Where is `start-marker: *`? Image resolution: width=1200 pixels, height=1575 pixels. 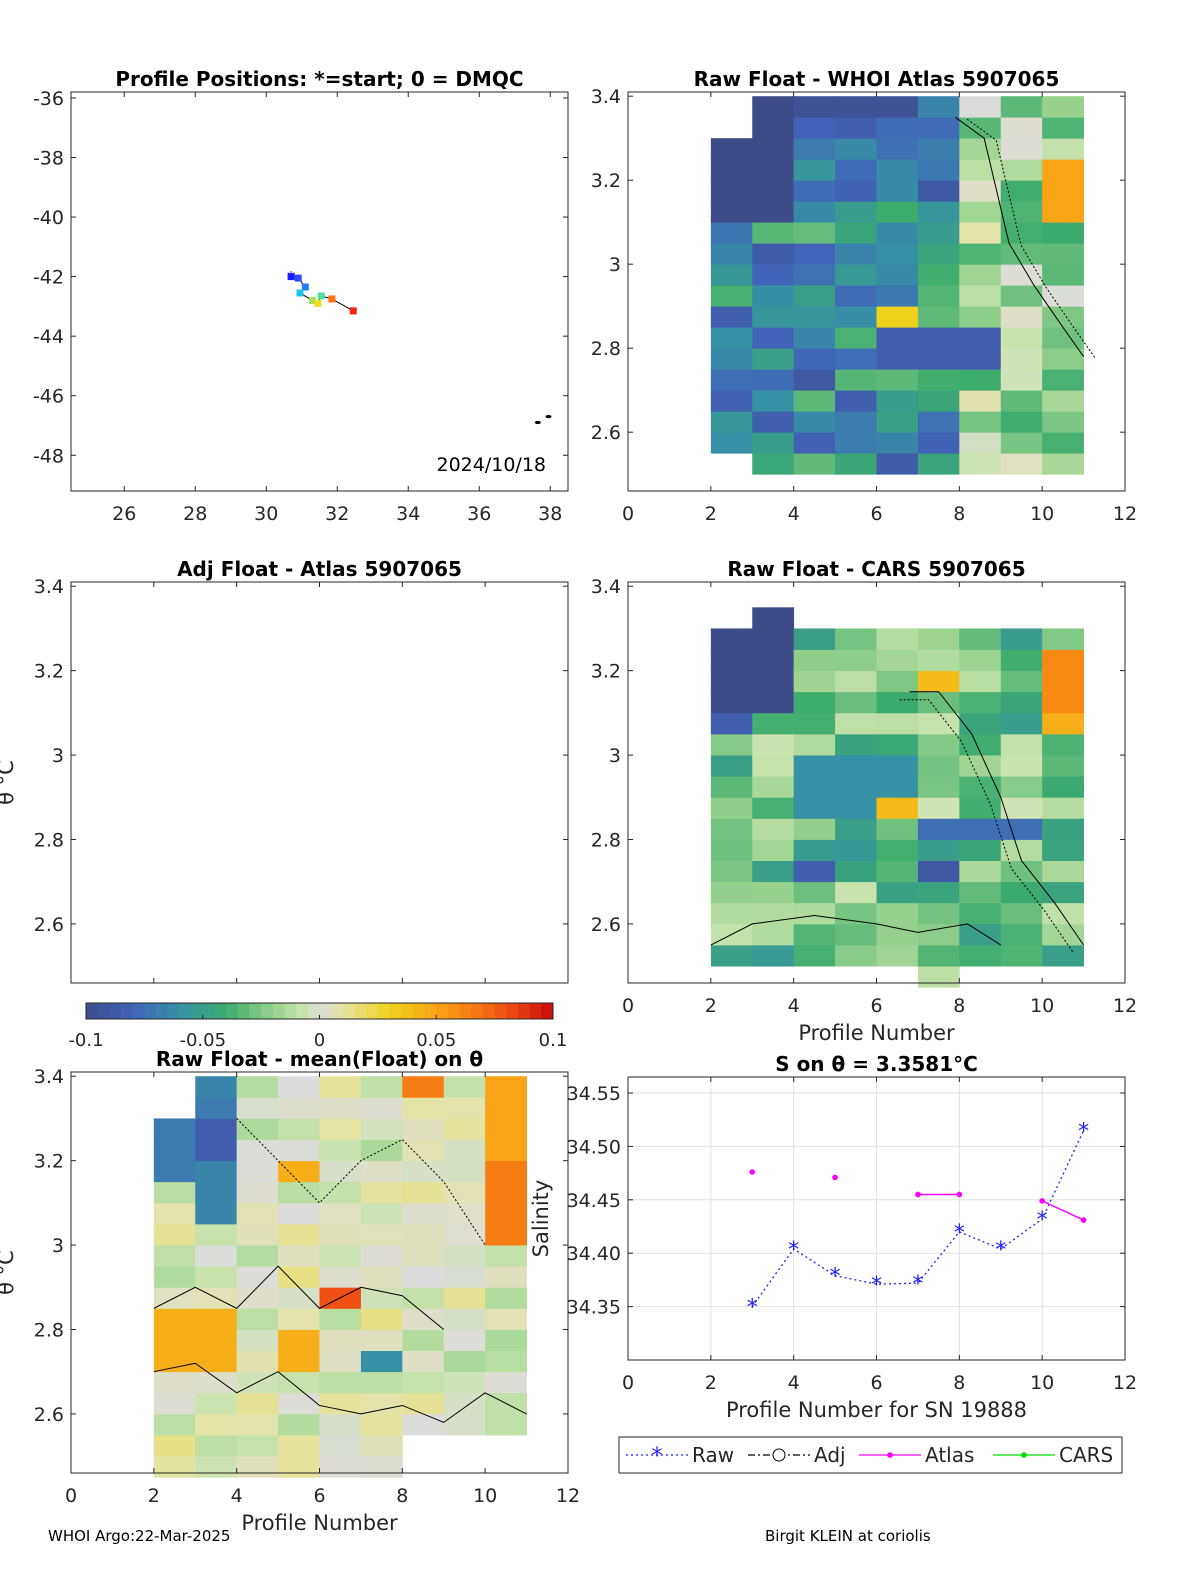 start-marker: * is located at coordinates (291, 277).